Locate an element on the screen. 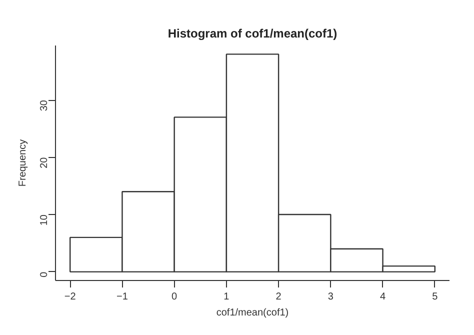 The image size is (474, 335). y-axis-title: Frequency is located at coordinates (23, 163).